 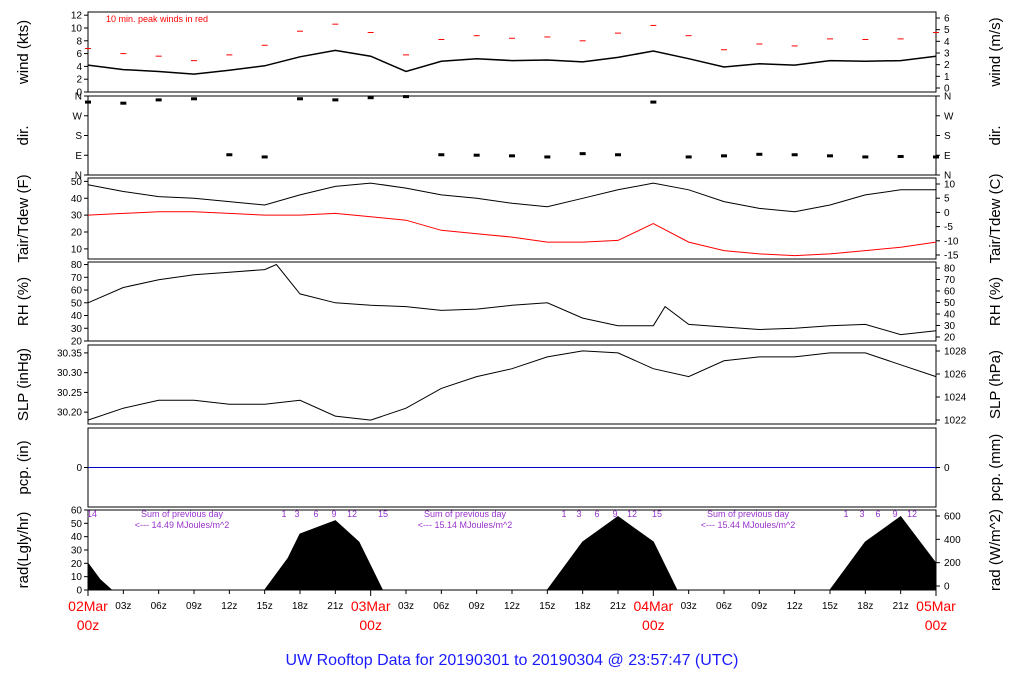 I want to click on series-Tair, so click(x=511, y=197).